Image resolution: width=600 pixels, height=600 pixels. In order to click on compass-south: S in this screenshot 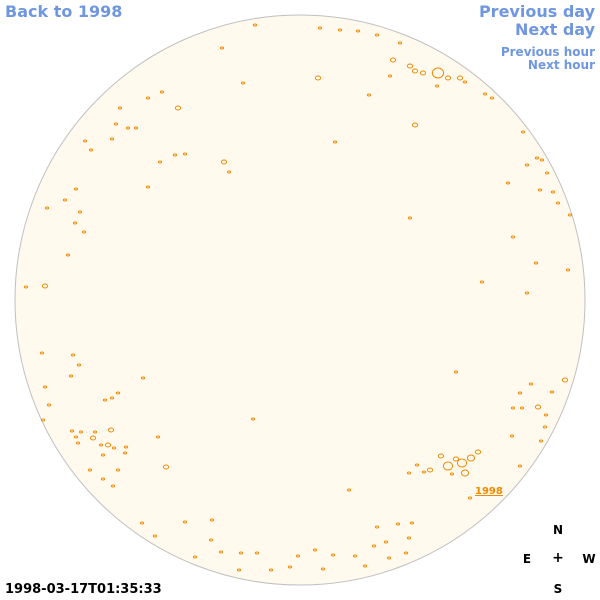, I will do `click(558, 589)`.